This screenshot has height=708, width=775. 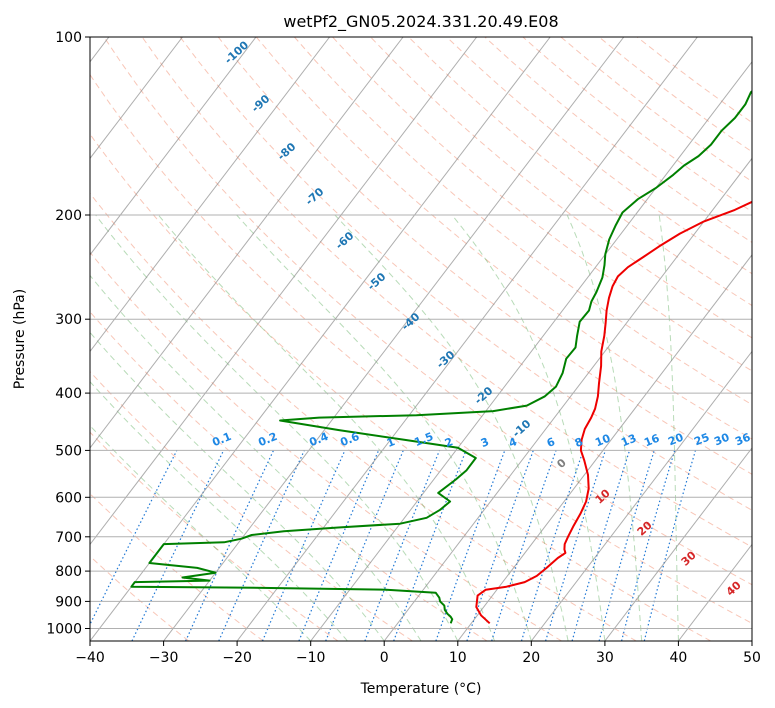 I want to click on x-tick-label: −10, so click(x=311, y=658).